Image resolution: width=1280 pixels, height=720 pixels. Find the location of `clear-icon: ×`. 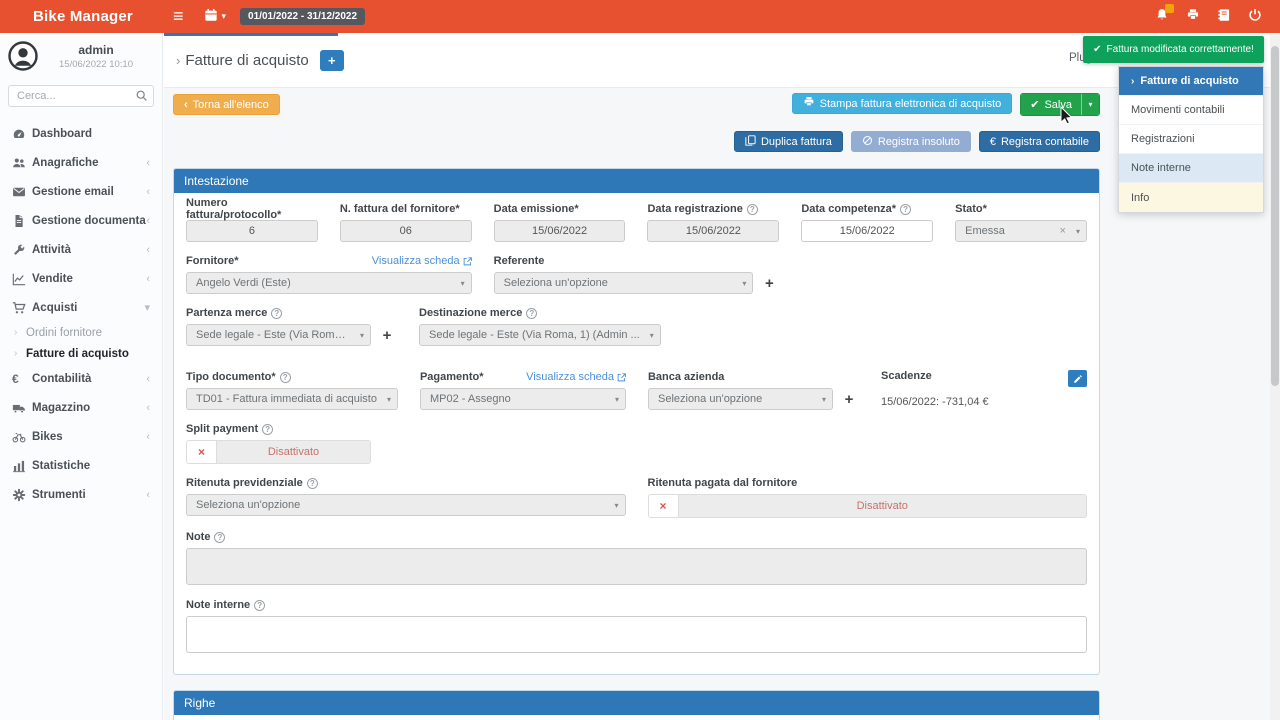

clear-icon: × is located at coordinates (1062, 231).